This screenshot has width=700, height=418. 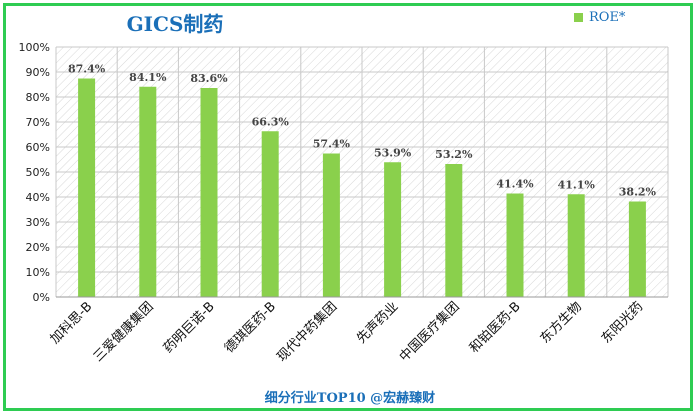 What do you see at coordinates (38, 197) in the screenshot?
I see `y-tick-label: 40%` at bounding box center [38, 197].